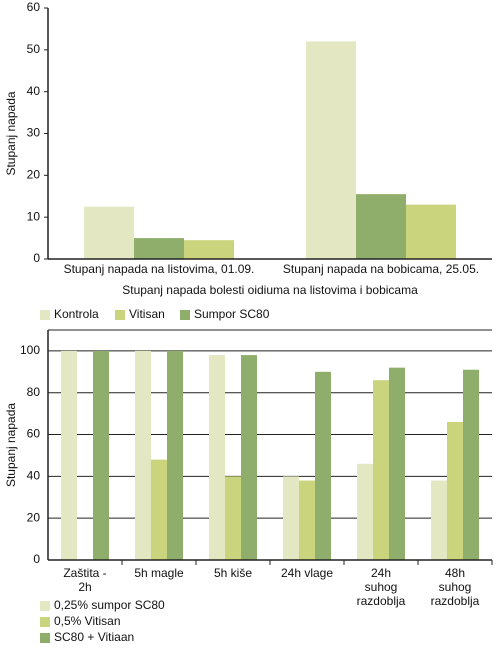  I want to click on x-tick-label: 48h suhog razdoblja, so click(455, 587).